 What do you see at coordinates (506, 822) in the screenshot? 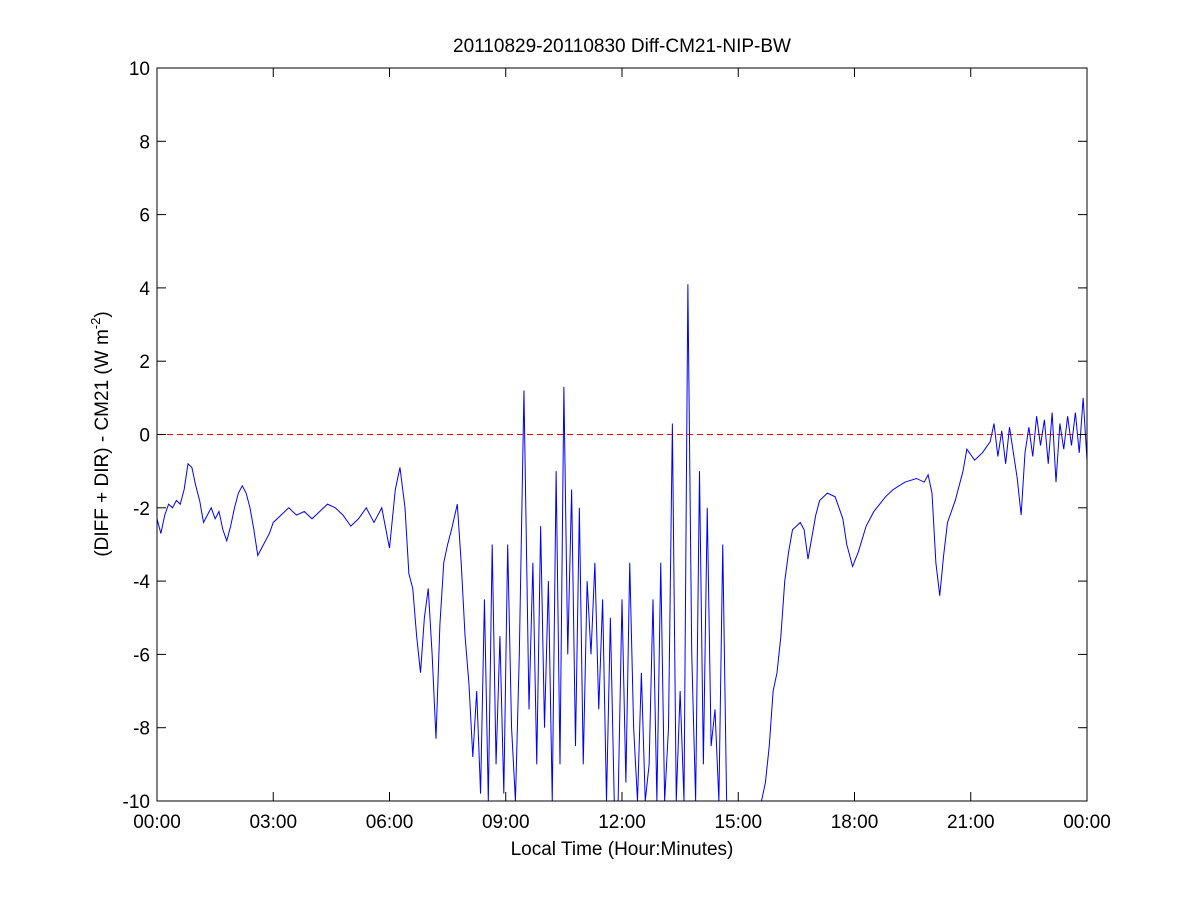
I see `x-tick-label: 09:00` at bounding box center [506, 822].